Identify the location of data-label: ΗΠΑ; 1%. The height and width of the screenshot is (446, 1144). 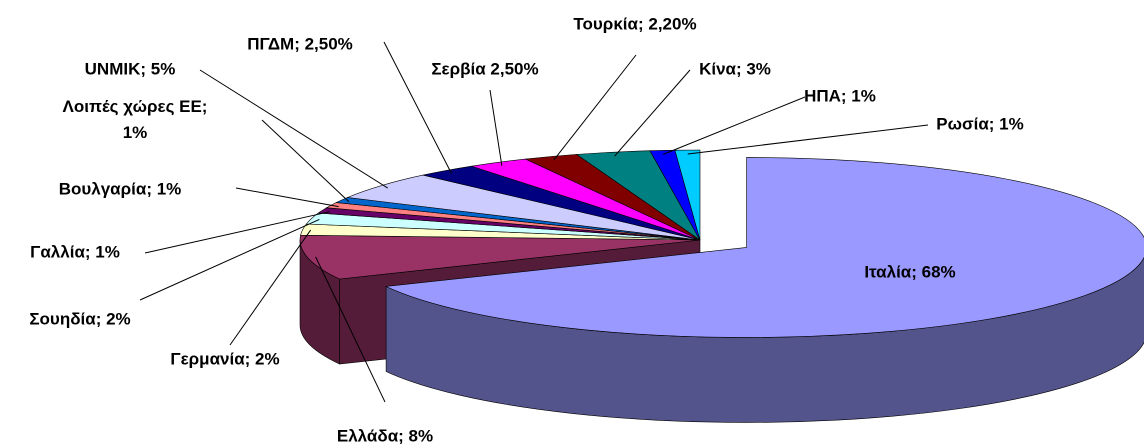
(840, 95).